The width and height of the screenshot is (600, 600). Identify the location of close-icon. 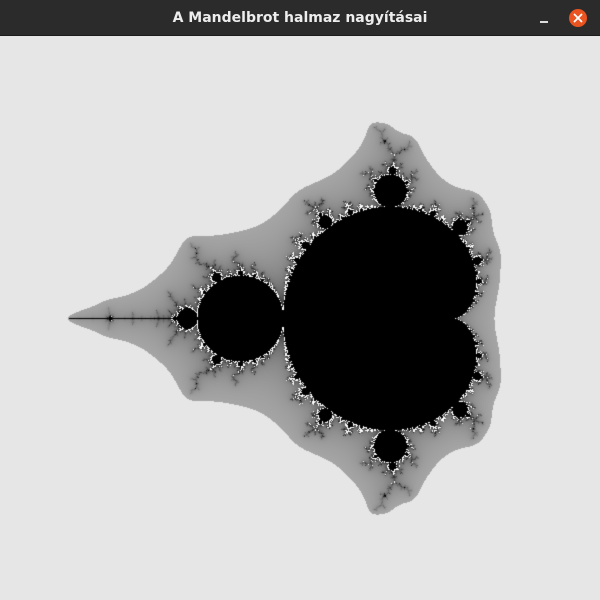
(578, 18).